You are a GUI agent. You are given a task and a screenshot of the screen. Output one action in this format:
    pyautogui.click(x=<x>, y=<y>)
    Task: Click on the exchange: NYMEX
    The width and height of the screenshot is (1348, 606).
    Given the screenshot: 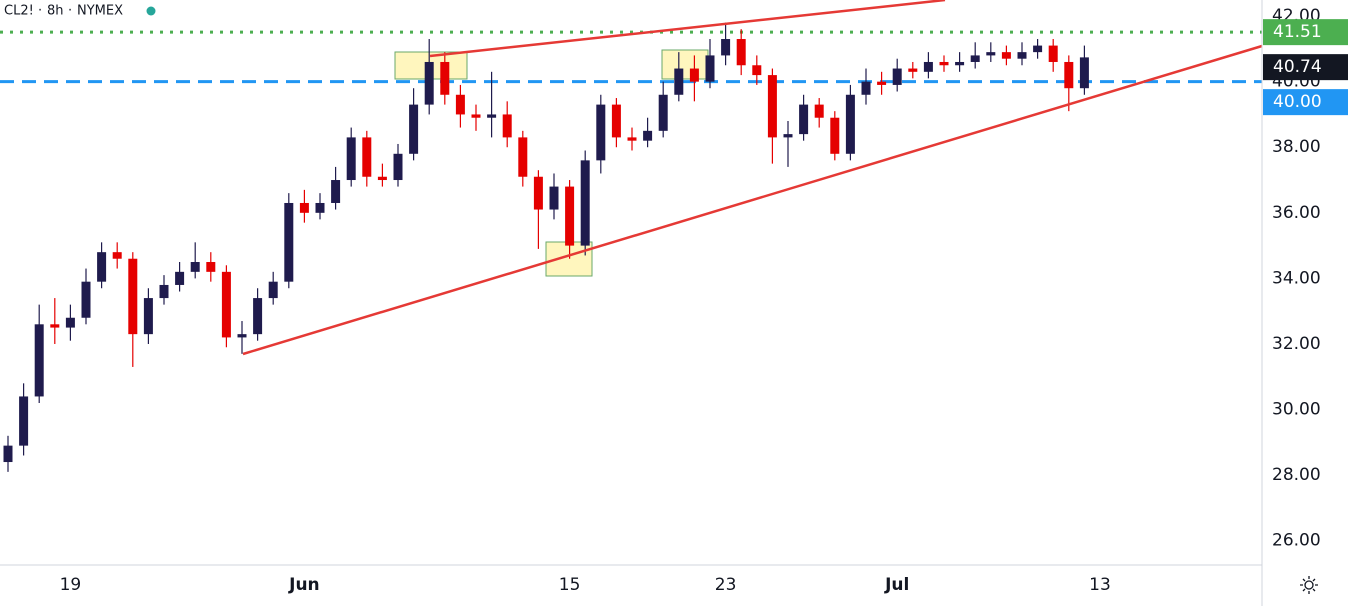 What is the action you would take?
    pyautogui.click(x=100, y=11)
    